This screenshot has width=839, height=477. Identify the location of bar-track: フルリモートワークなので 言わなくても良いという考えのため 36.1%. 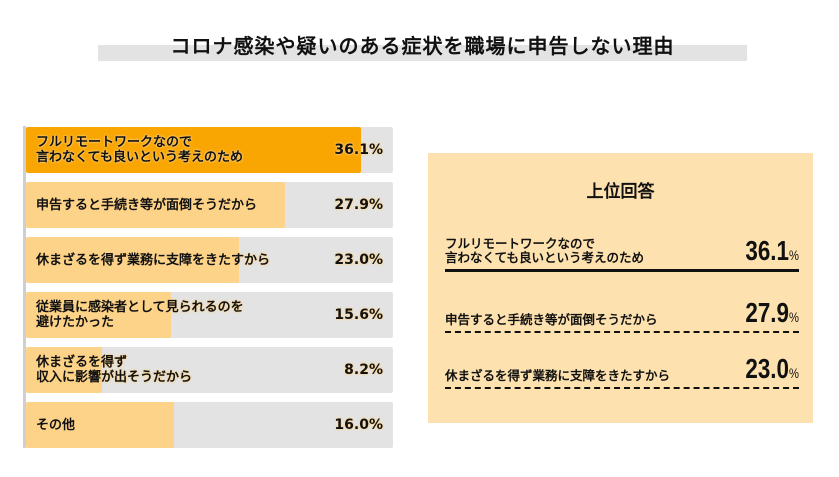
(209, 150).